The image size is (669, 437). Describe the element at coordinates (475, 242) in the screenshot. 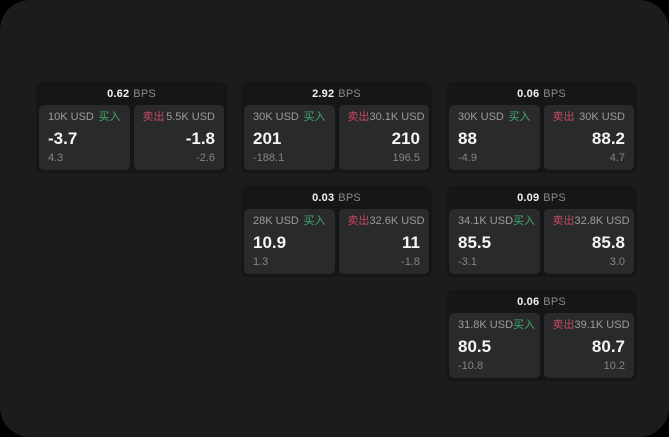

I see `buy-price: 85.5` at that location.